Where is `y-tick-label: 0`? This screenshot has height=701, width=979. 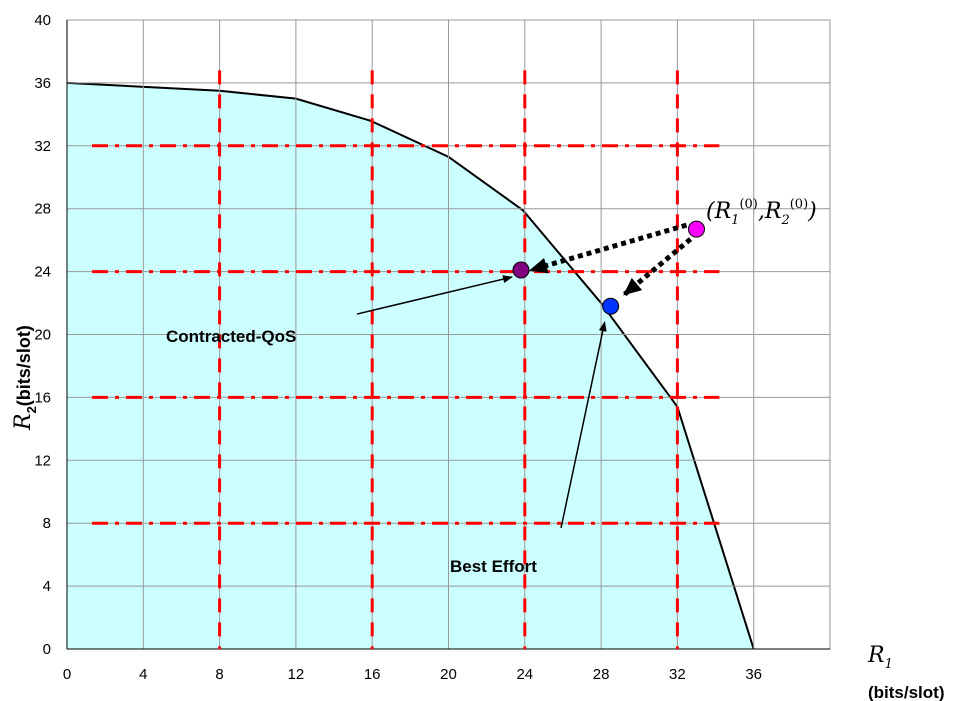
y-tick-label: 0 is located at coordinates (47, 649).